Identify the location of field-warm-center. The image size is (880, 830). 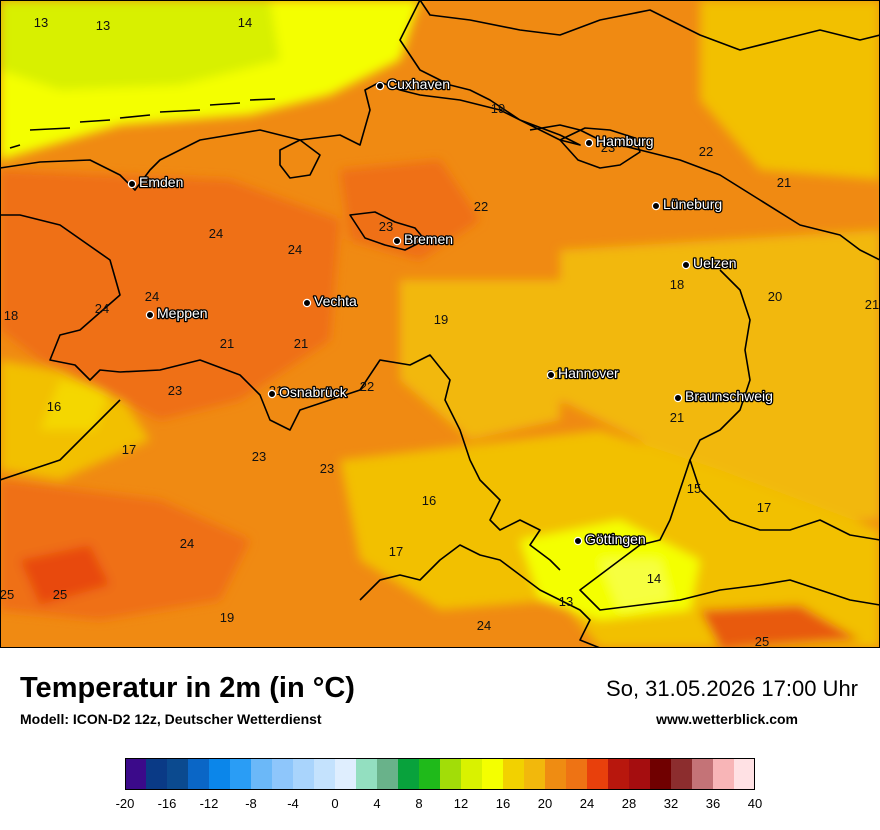
(480, 360).